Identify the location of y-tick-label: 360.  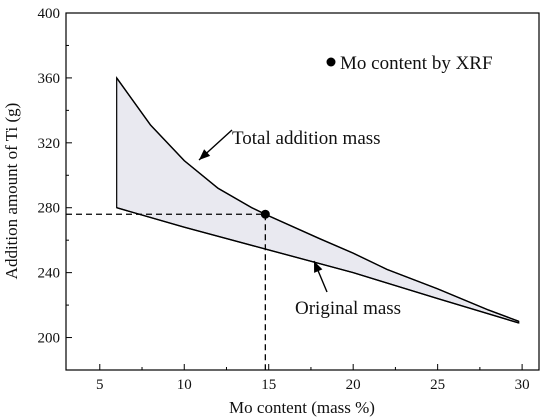
(49, 79).